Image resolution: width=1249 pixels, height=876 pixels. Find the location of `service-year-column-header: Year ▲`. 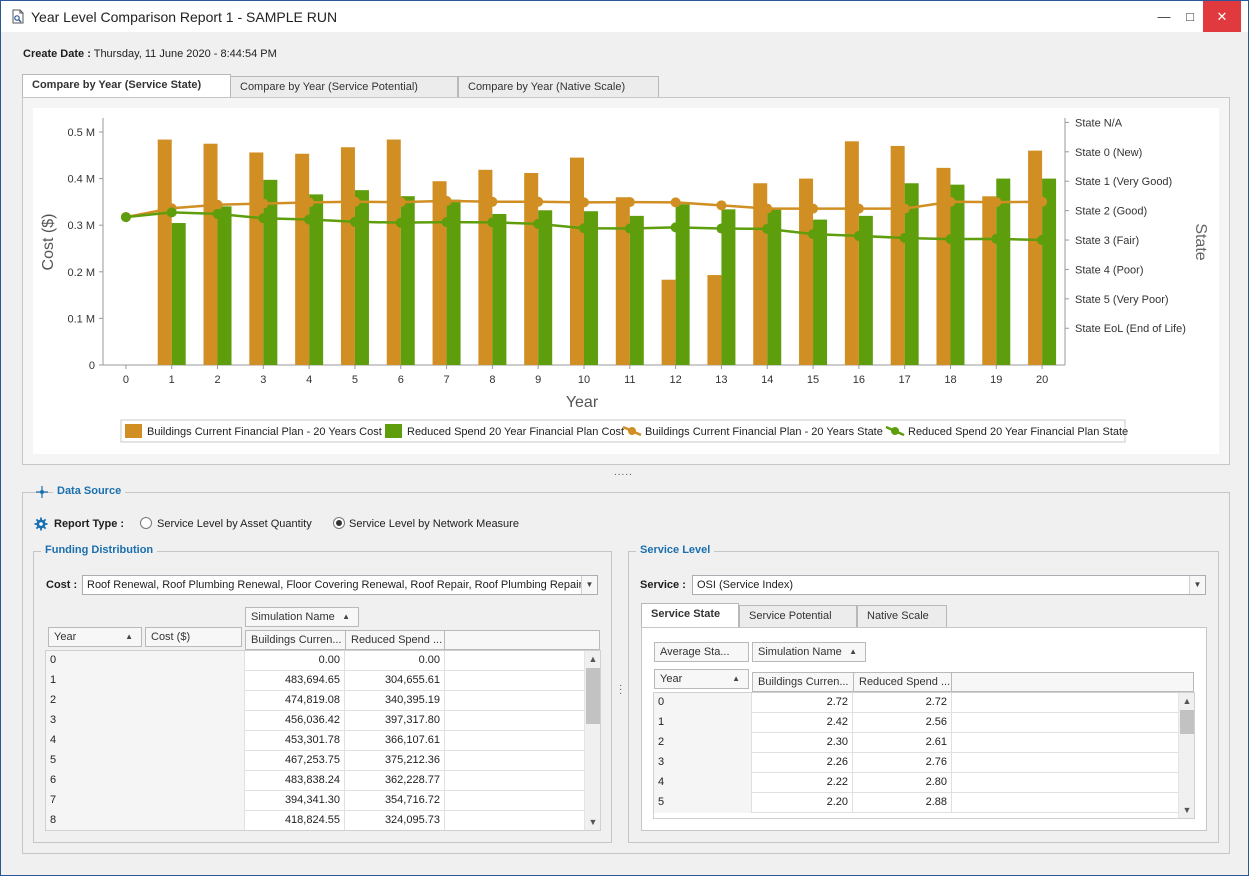

service-year-column-header: Year ▲ is located at coordinates (701, 679).